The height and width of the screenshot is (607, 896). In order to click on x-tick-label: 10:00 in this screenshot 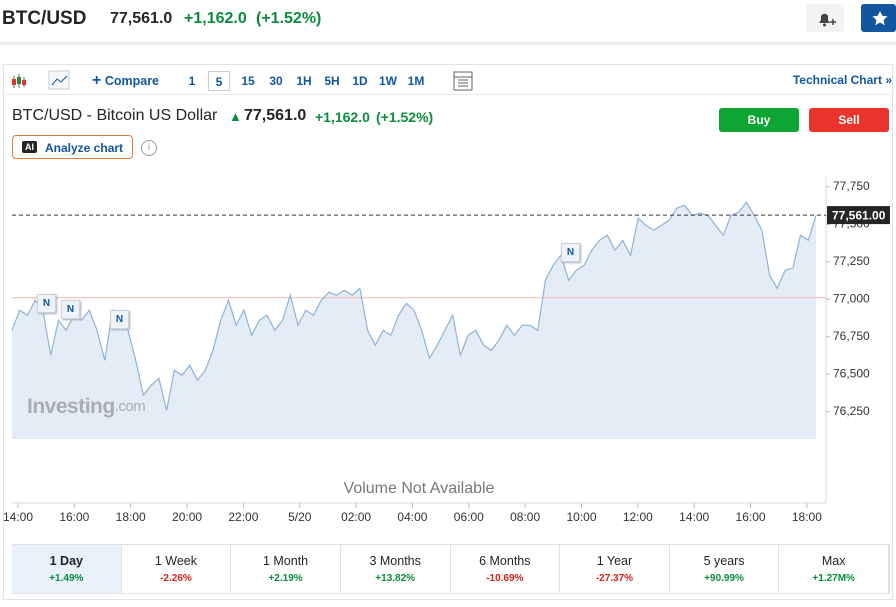, I will do `click(581, 517)`.